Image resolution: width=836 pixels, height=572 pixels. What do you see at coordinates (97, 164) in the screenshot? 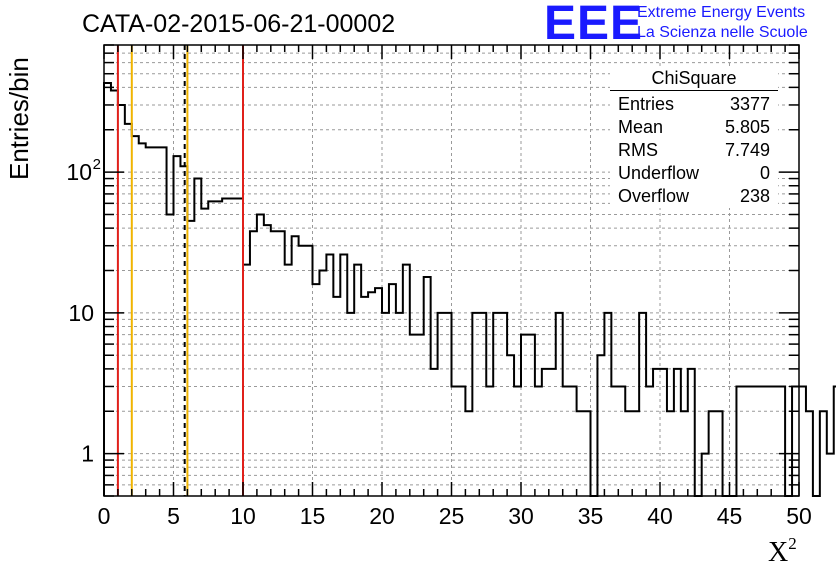
I see `y-tick-label-exponent: 2` at bounding box center [97, 164].